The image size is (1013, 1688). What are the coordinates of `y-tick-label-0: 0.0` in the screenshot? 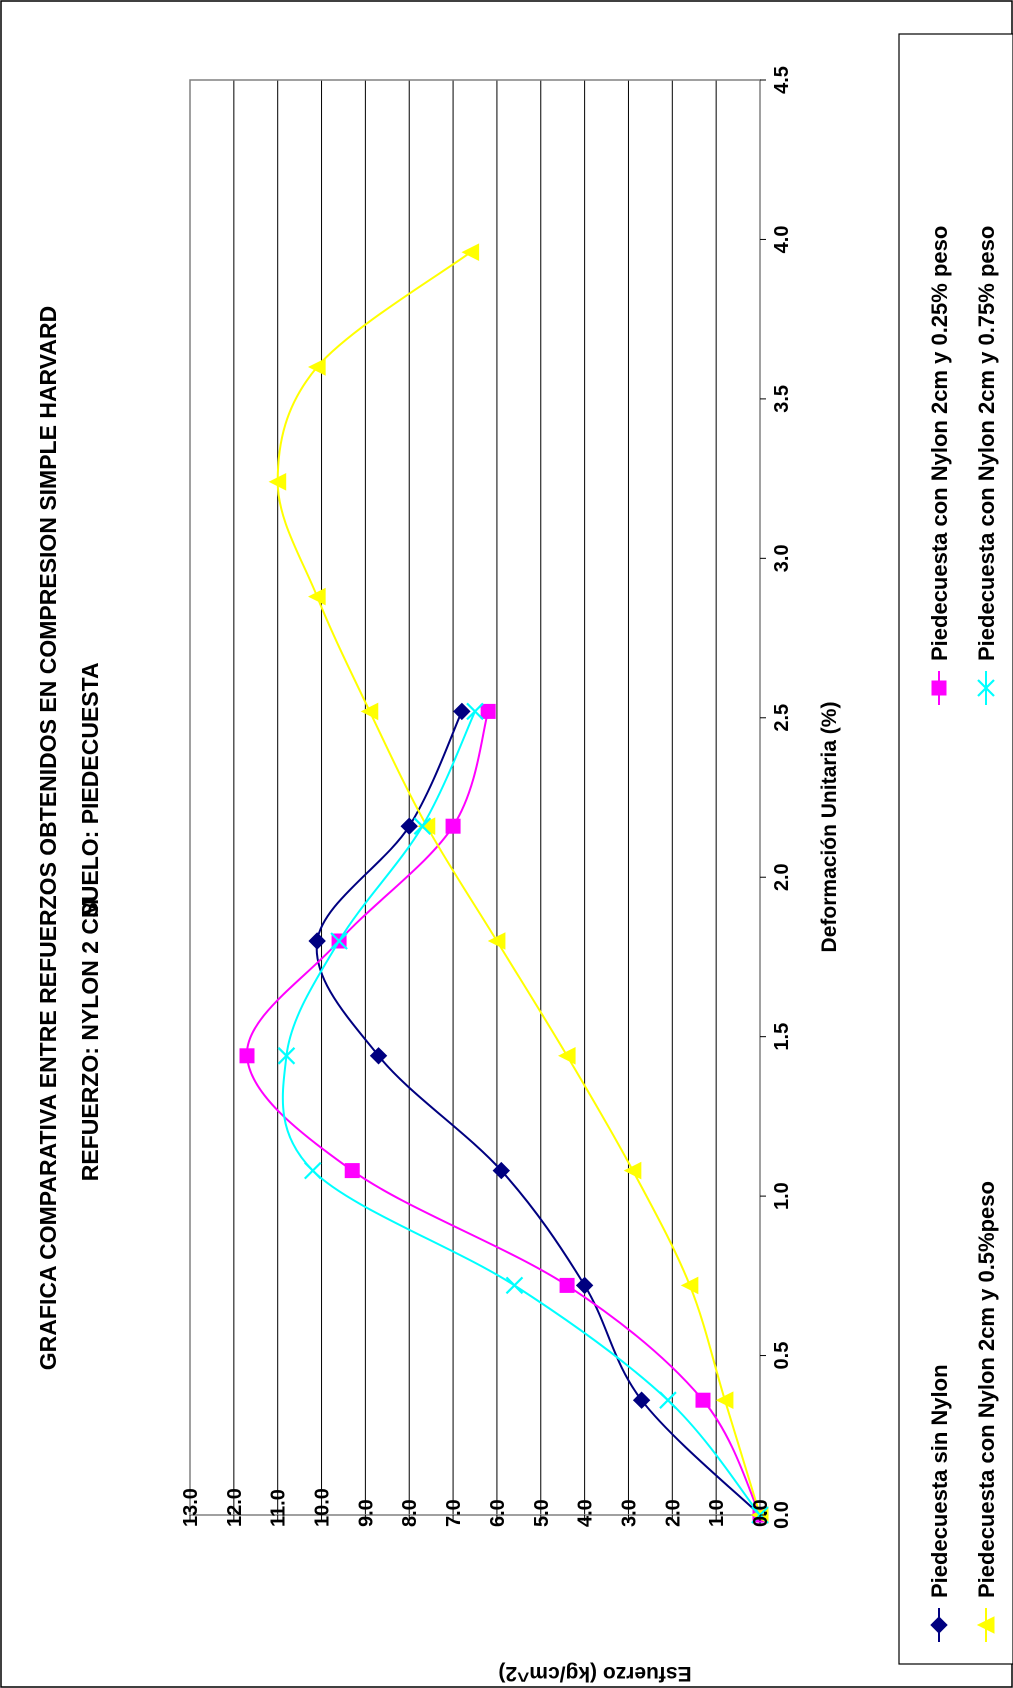 It's located at (761, 1513).